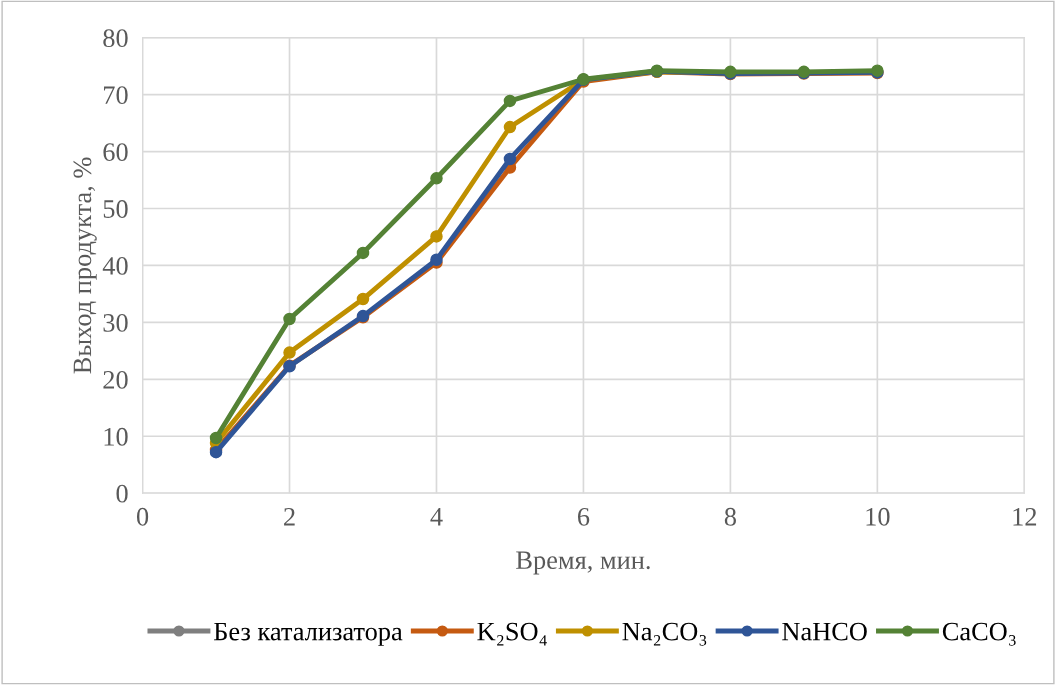 This screenshot has height=685, width=1056. Describe the element at coordinates (664, 634) in the screenshot. I see `legend-label: Na₂CO₃` at that location.